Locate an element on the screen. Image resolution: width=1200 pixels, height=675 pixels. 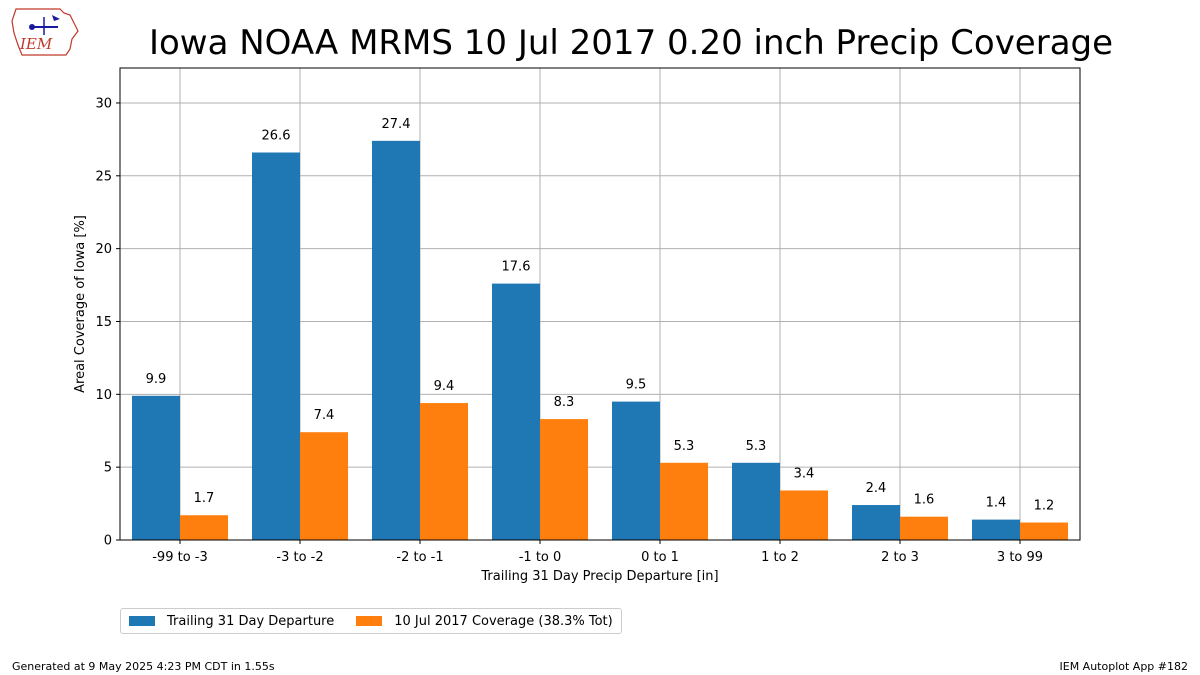
y-tick-label: 0 is located at coordinates (108, 541).